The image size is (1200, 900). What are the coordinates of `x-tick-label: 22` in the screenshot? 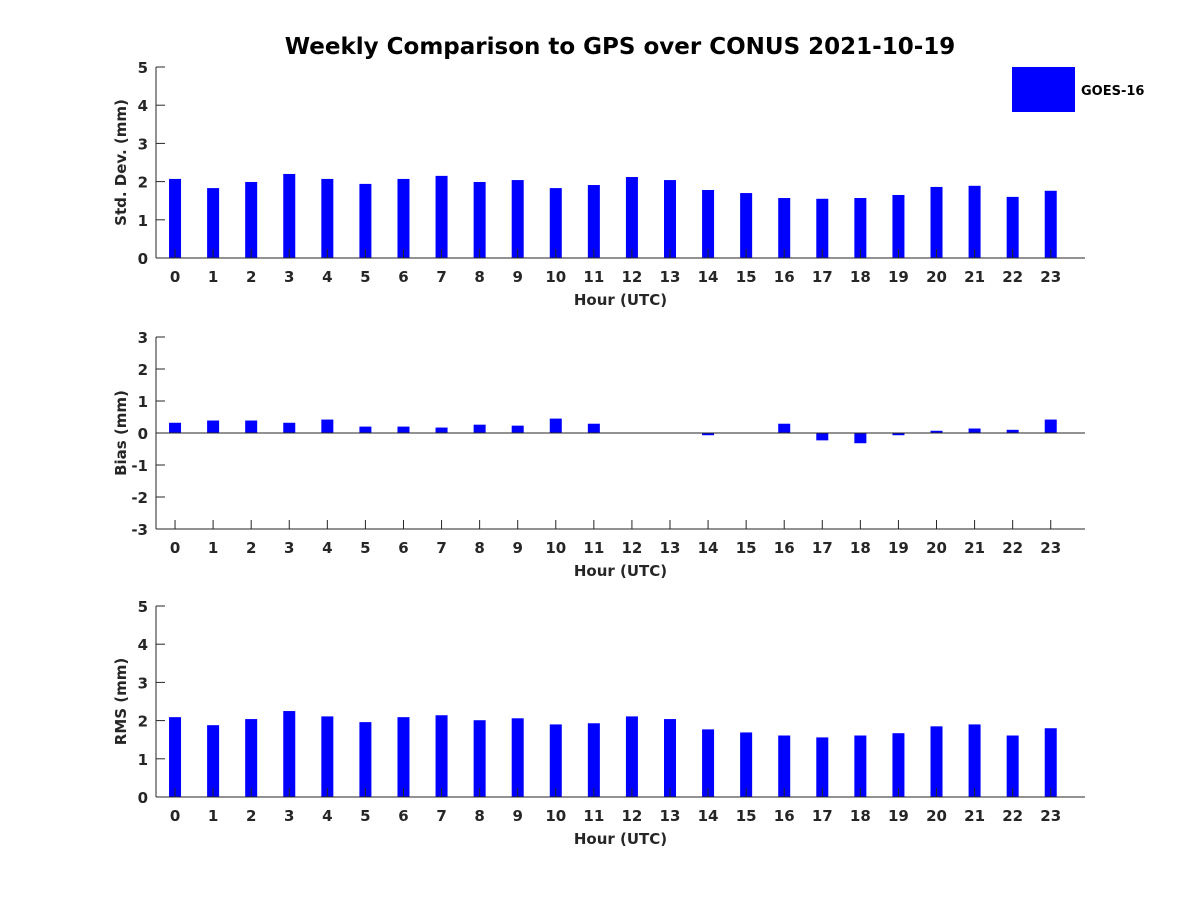 It's located at (1012, 548).